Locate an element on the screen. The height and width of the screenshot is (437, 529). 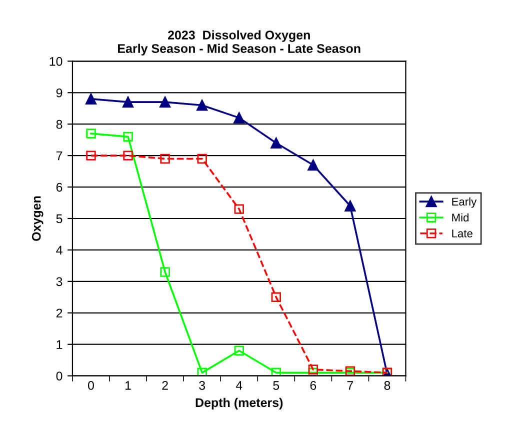
y-tick-label: 10 is located at coordinates (56, 61).